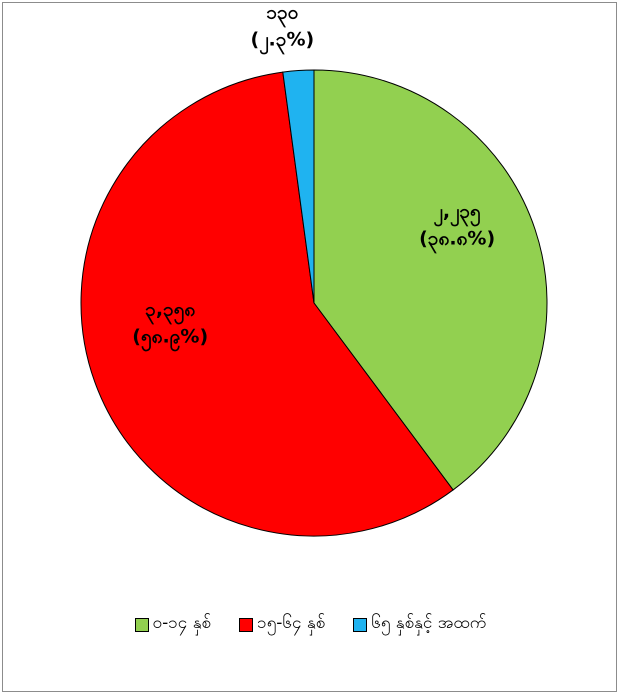  I want to click on data-label-percent: (၂.၃%), so click(283, 42).